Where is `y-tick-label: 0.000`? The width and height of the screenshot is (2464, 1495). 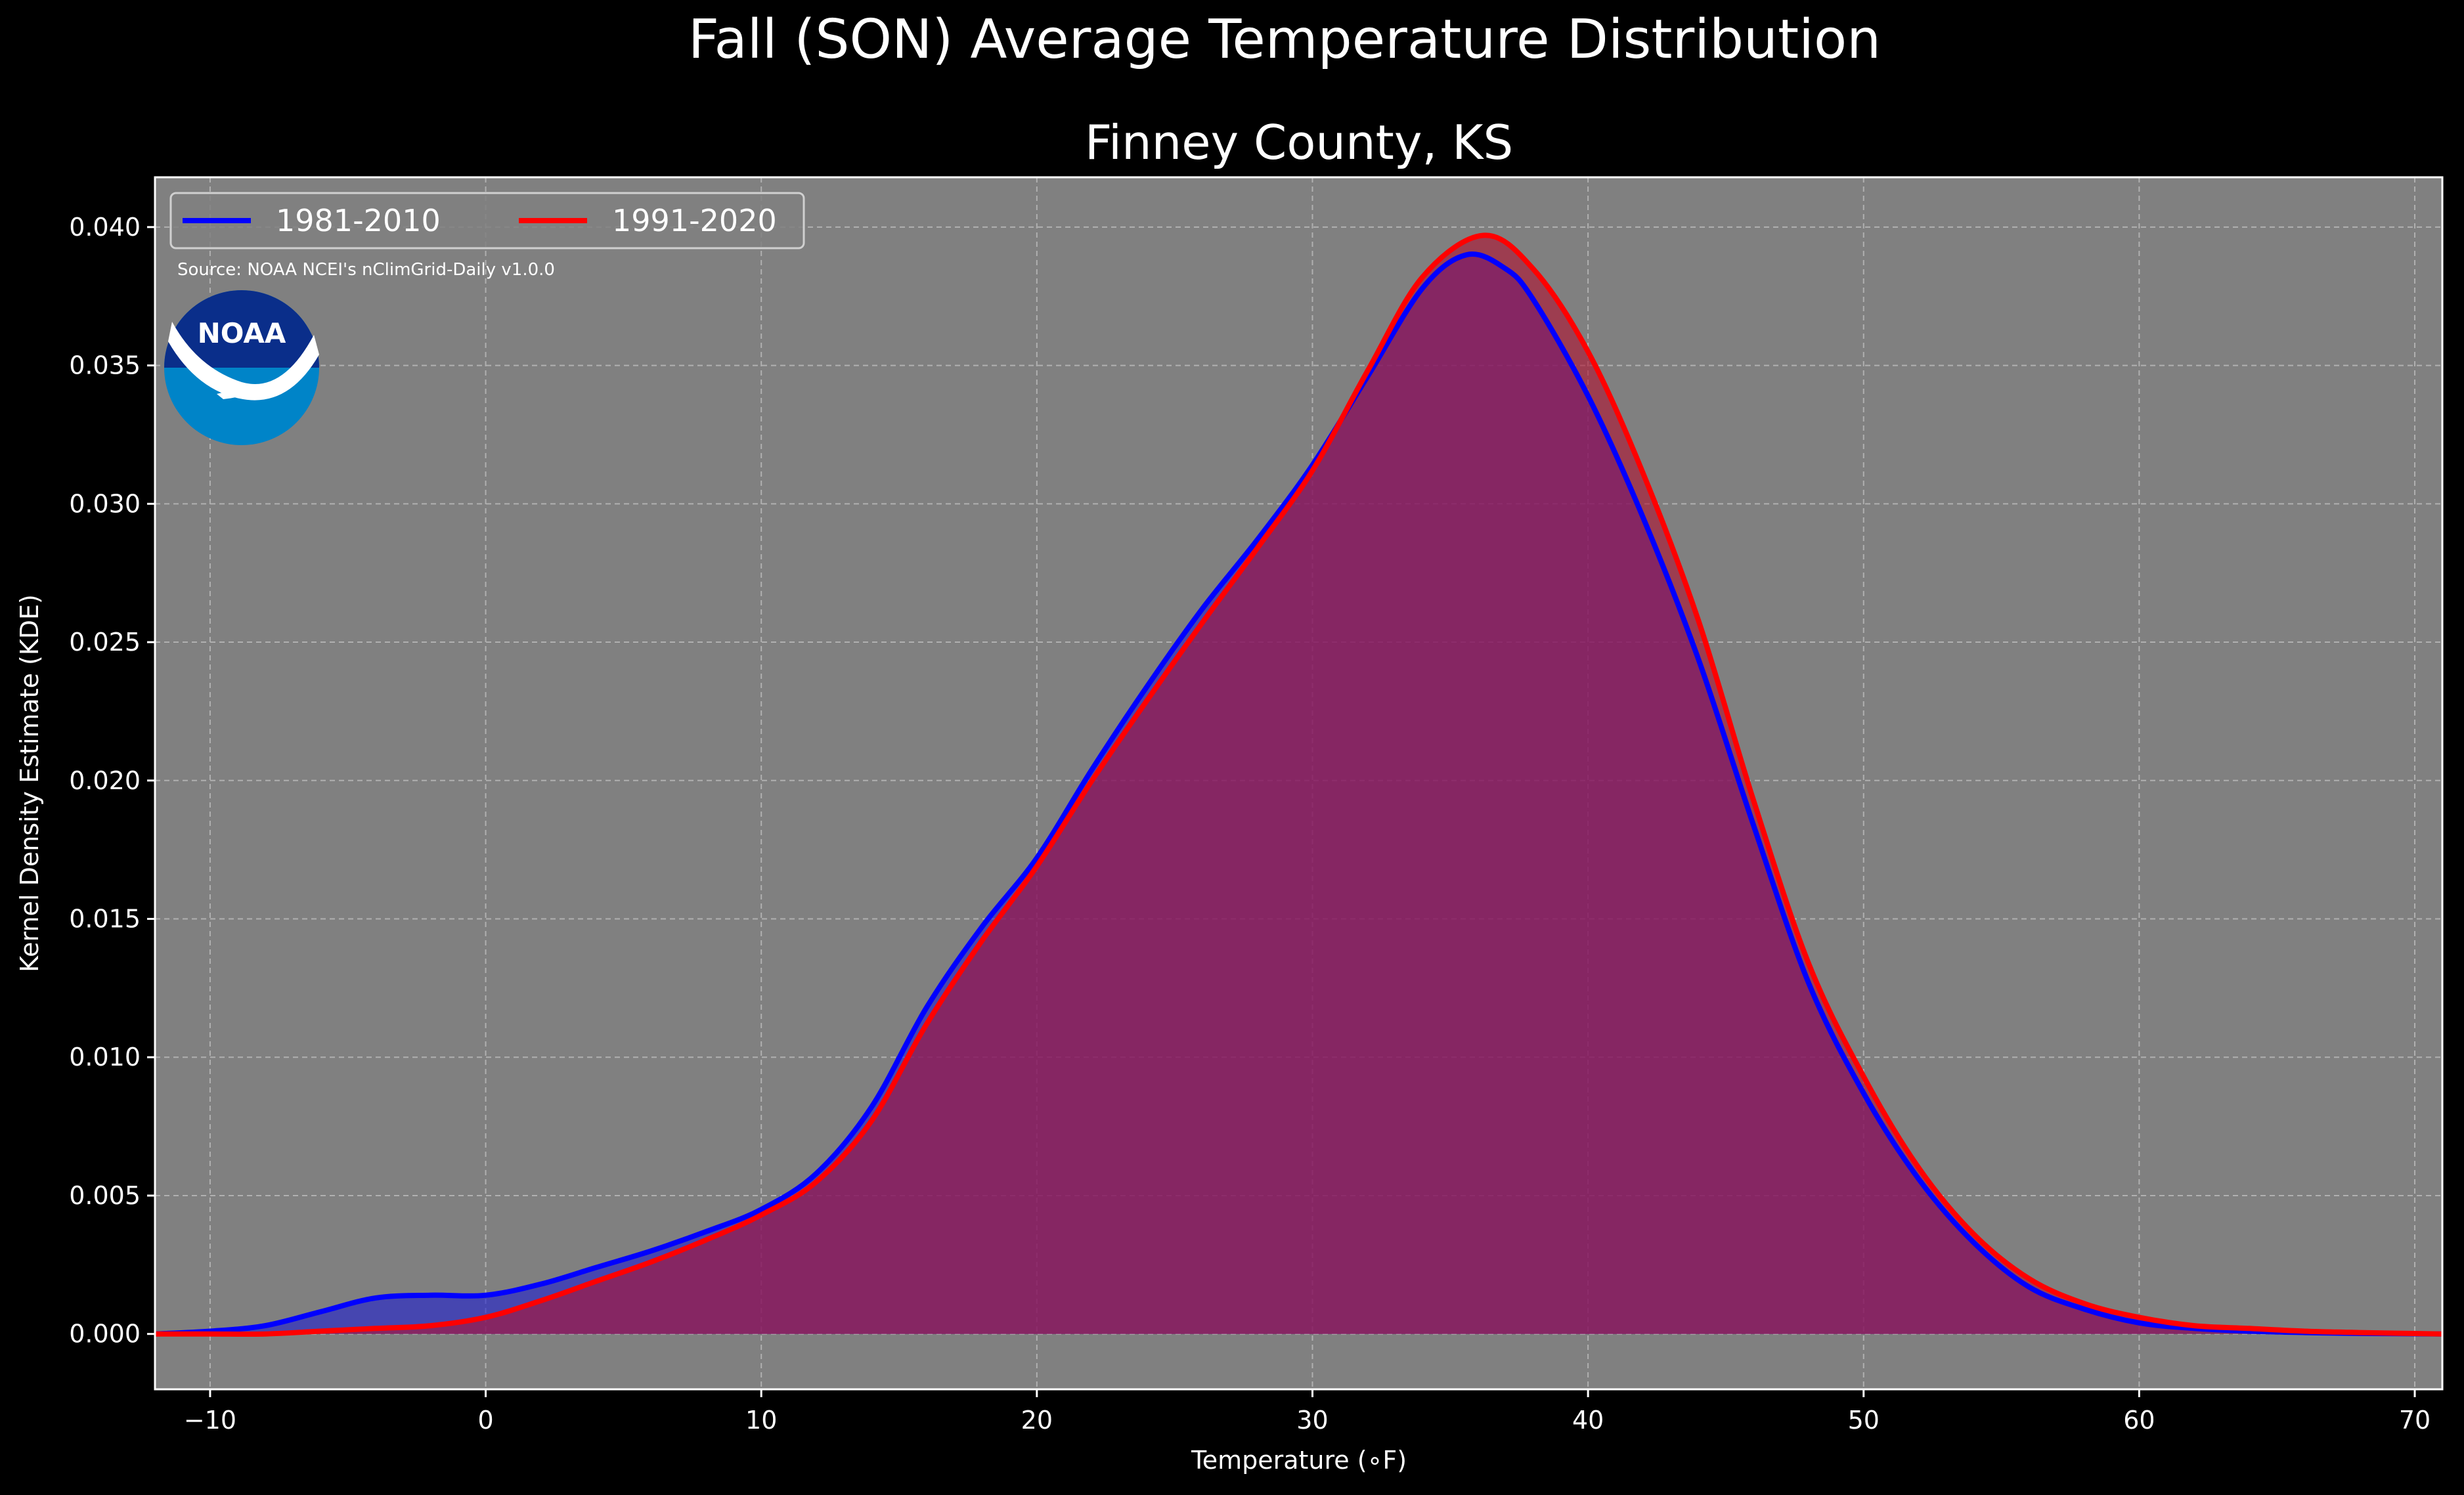
y-tick-label: 0.000 is located at coordinates (105, 1334).